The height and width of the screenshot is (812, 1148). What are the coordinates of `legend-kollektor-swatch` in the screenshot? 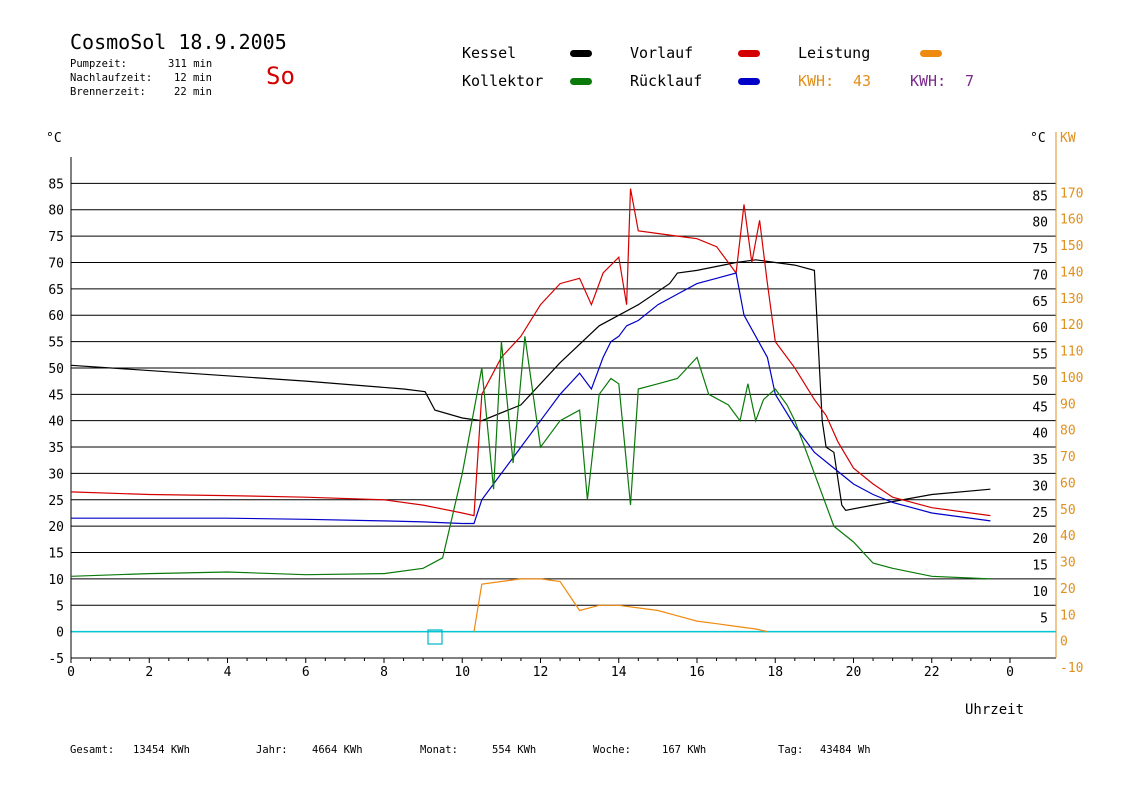 It's located at (581, 81).